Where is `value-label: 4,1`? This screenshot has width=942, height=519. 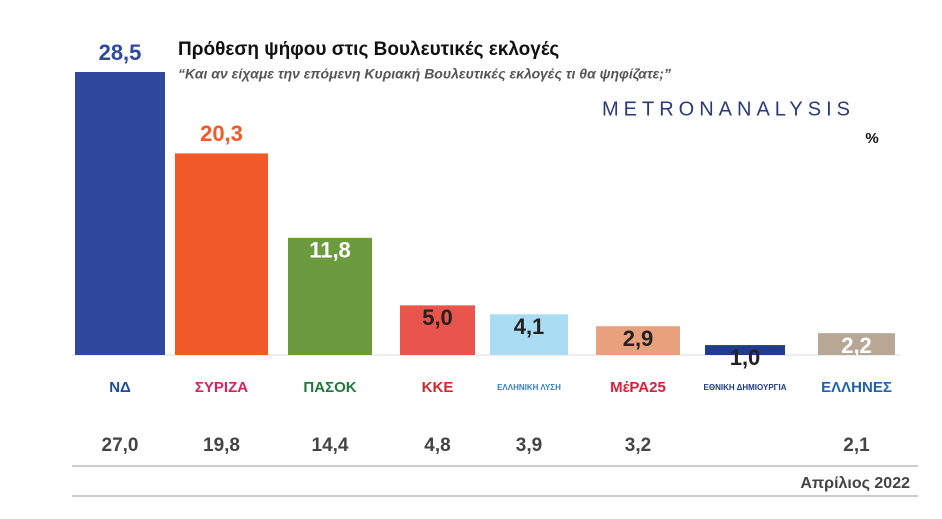
value-label: 4,1 is located at coordinates (529, 326).